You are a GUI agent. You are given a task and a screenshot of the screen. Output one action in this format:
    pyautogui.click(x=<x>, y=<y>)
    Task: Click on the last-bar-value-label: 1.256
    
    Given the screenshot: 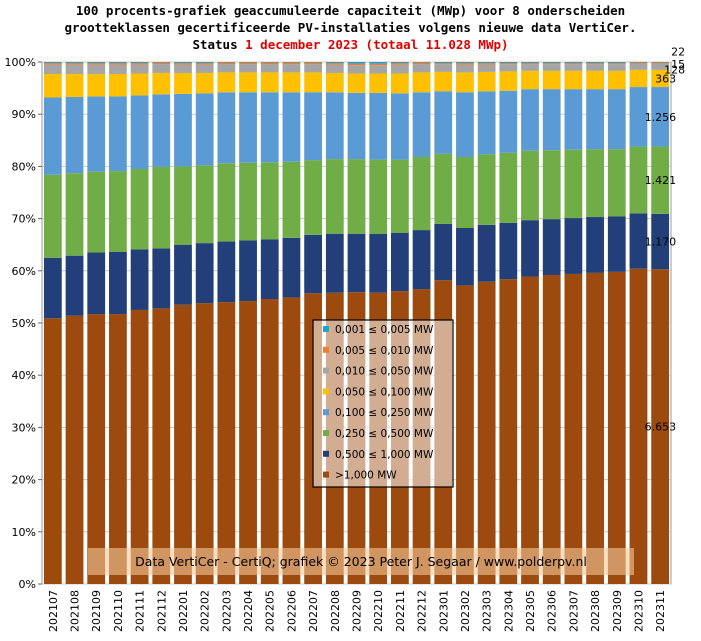 What is the action you would take?
    pyautogui.click(x=661, y=117)
    